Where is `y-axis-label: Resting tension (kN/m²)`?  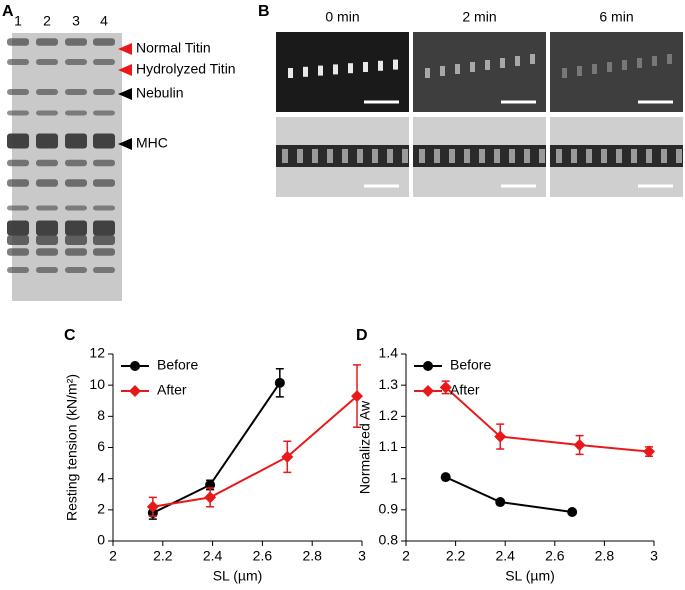
y-axis-label: Resting tension (kN/m²) is located at coordinates (72, 447).